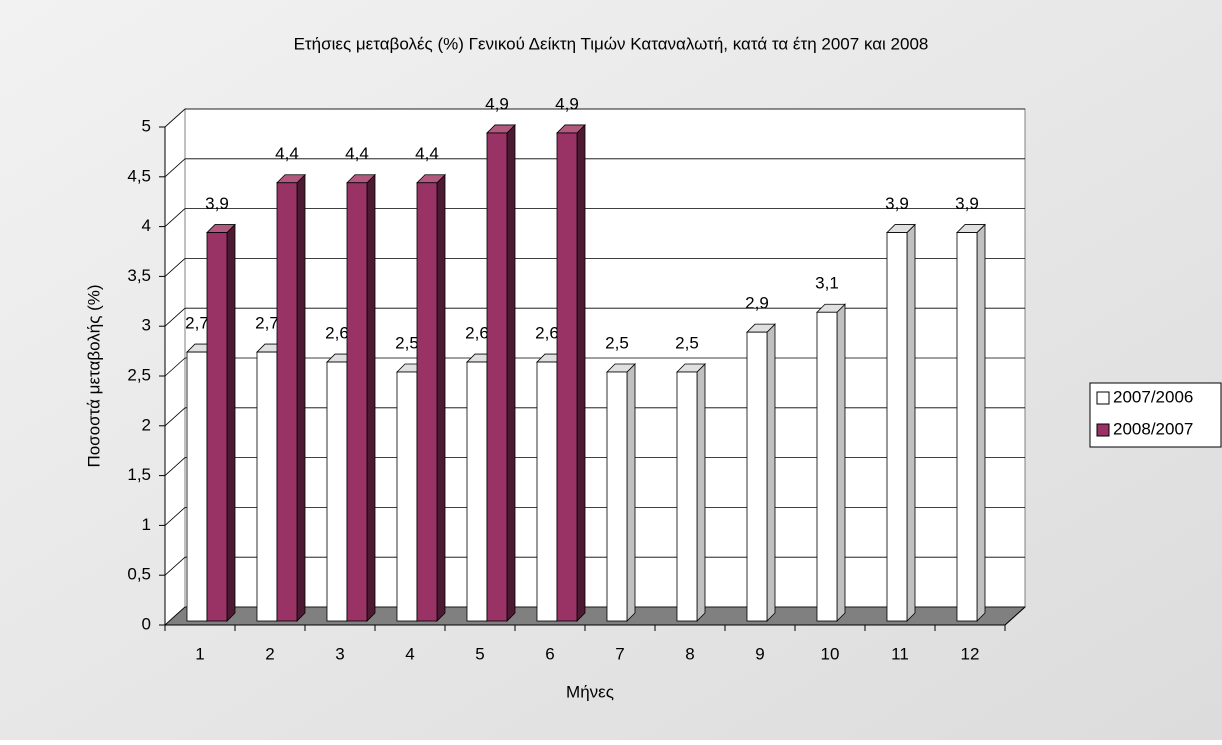 This screenshot has height=745, width=1222. What do you see at coordinates (689, 653) in the screenshot?
I see `x-tick-label: 8` at bounding box center [689, 653].